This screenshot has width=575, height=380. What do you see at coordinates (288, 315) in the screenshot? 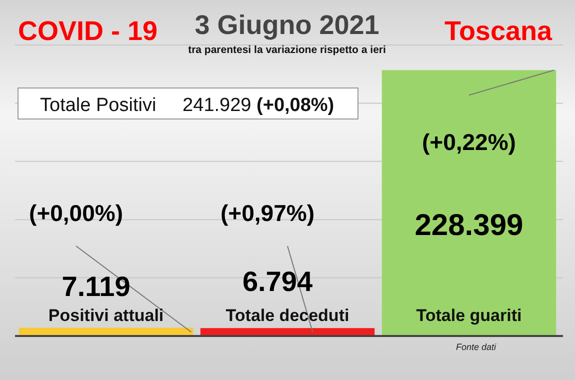
I see `x-tick-label: Totale deceduti` at bounding box center [288, 315].